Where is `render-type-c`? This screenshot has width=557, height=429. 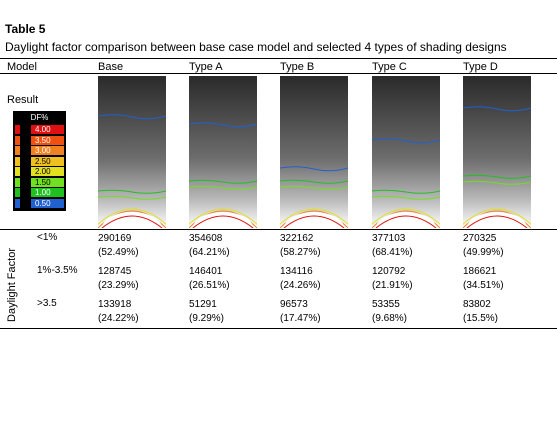 render-type-c is located at coordinates (406, 152).